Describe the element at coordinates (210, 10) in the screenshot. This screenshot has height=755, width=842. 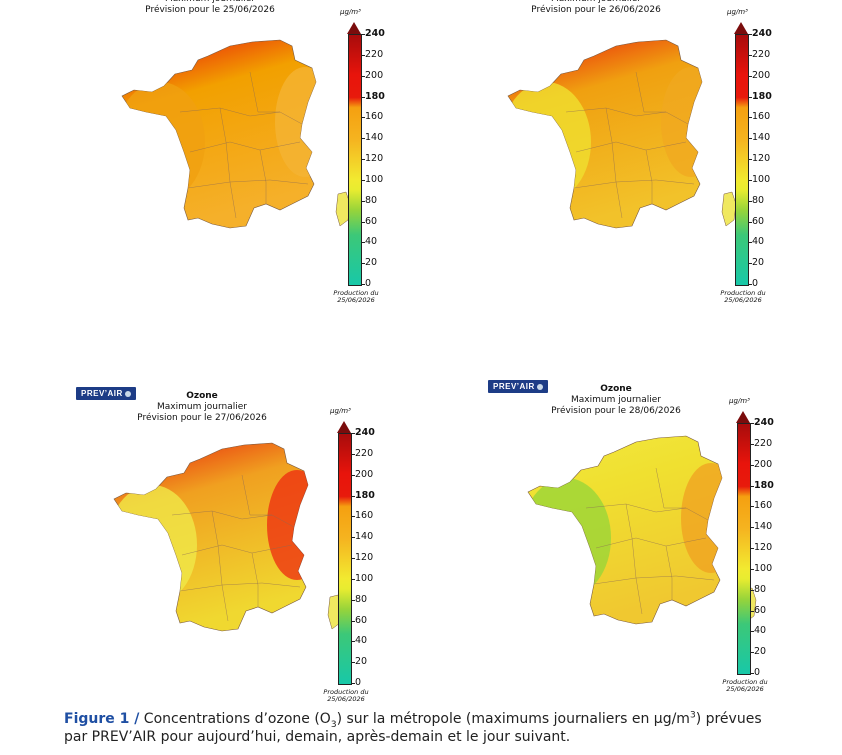
I see `map-forecast-date: Prévision pour le 25/06/2026` at that location.